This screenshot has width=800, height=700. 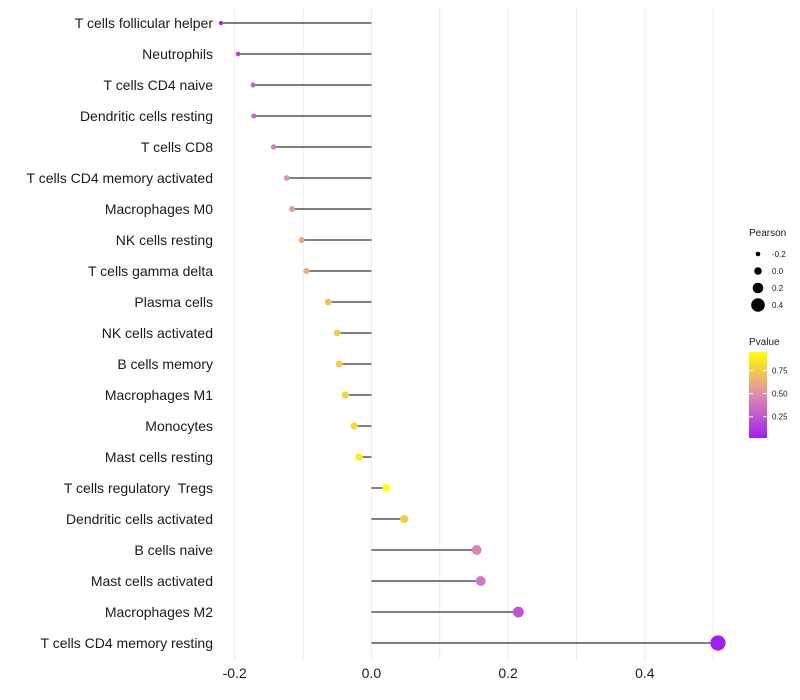 What do you see at coordinates (235, 673) in the screenshot?
I see `x-tick-label: -0.2` at bounding box center [235, 673].